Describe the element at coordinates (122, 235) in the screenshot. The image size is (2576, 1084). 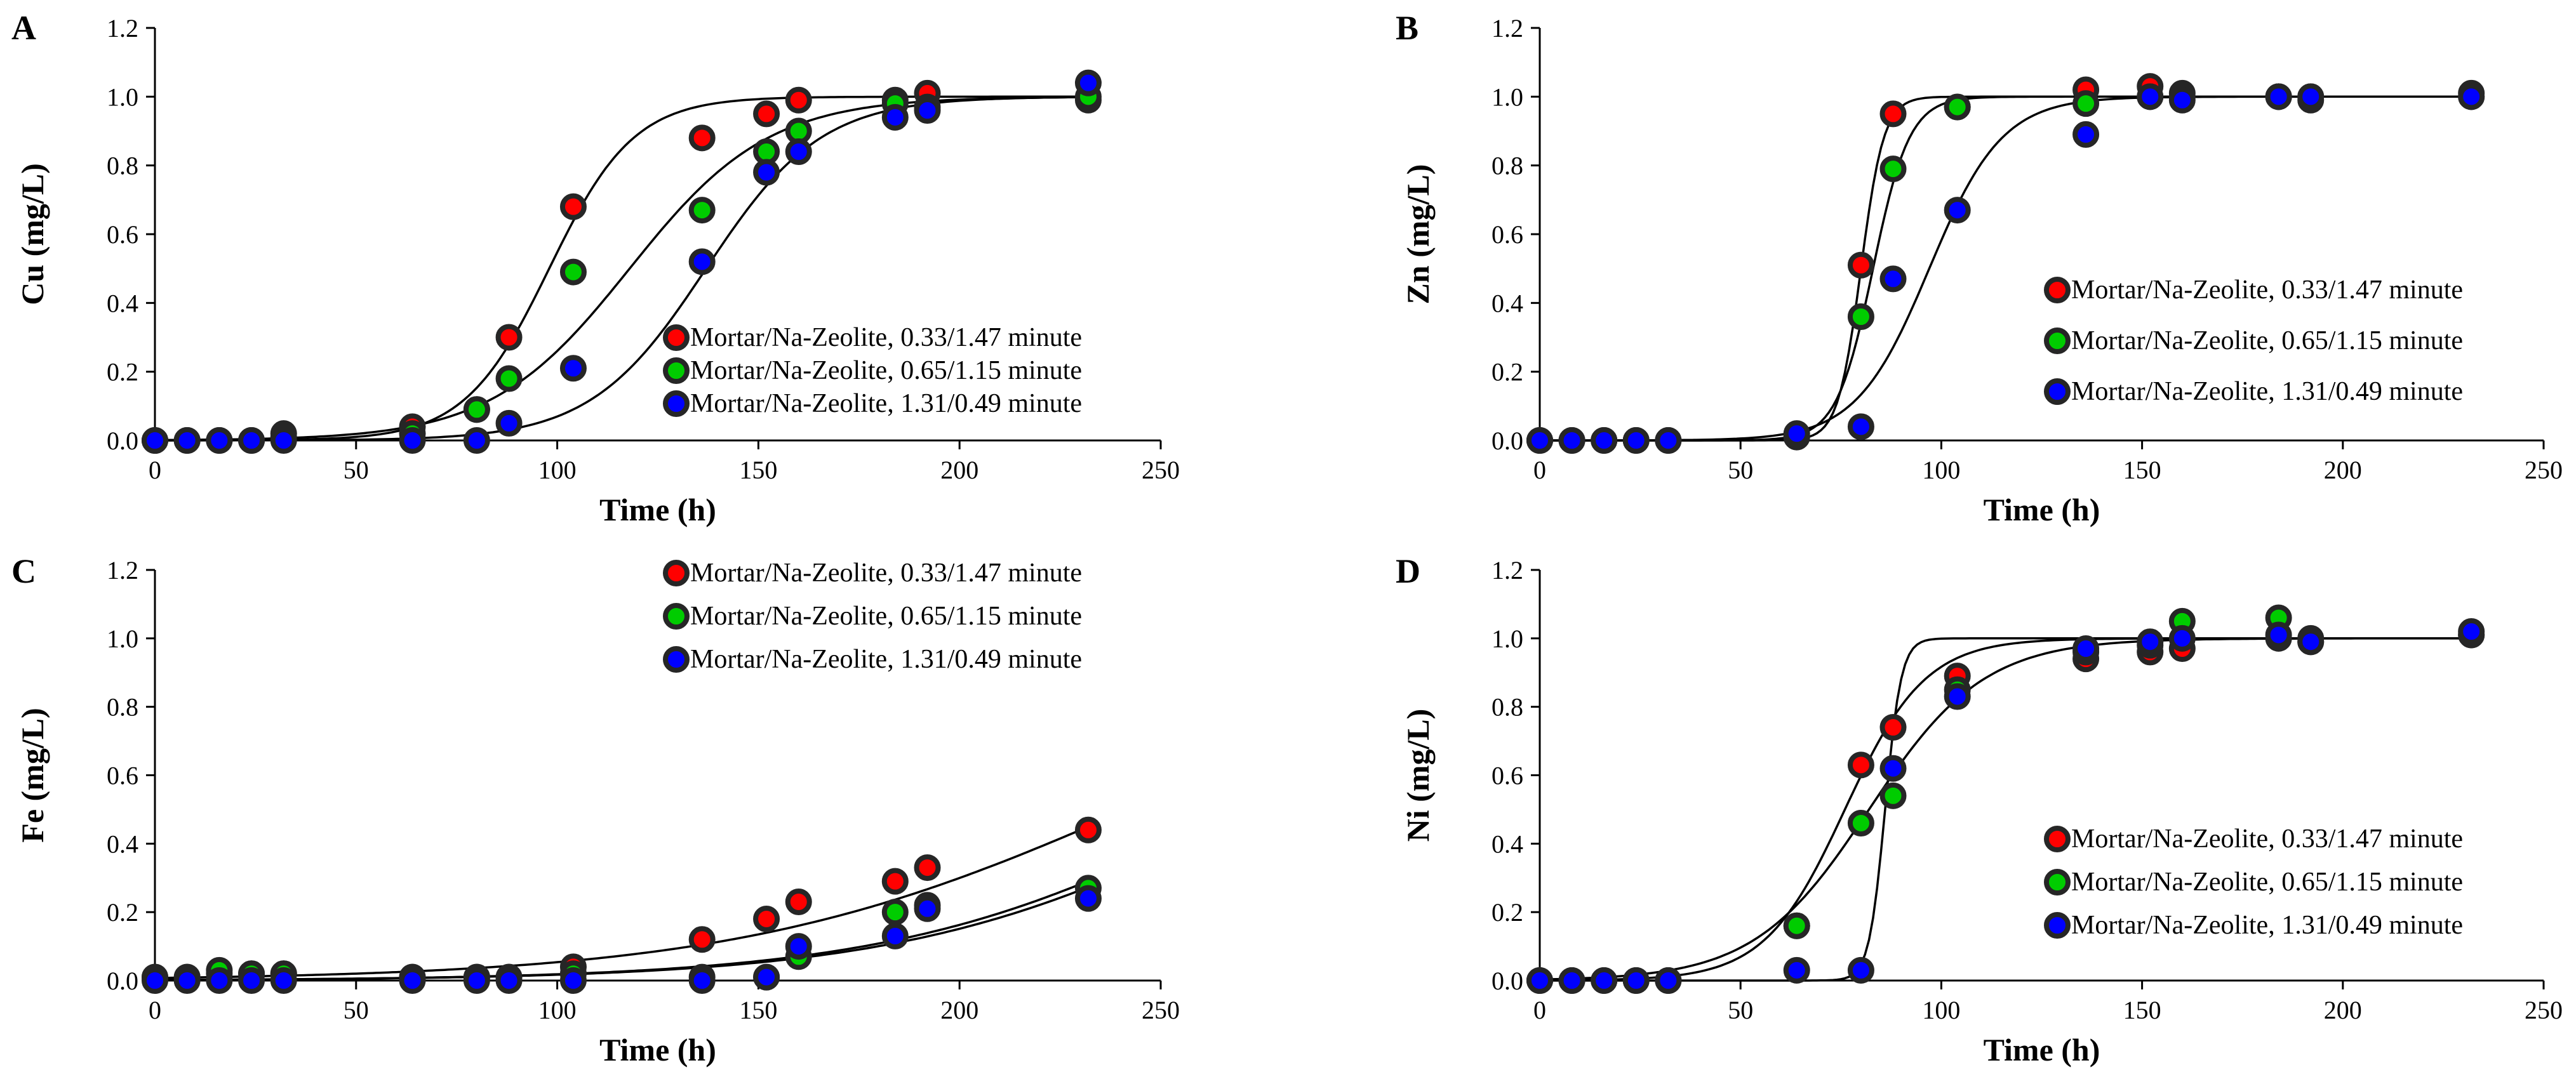
I see `y-tick-label: 0.6` at that location.